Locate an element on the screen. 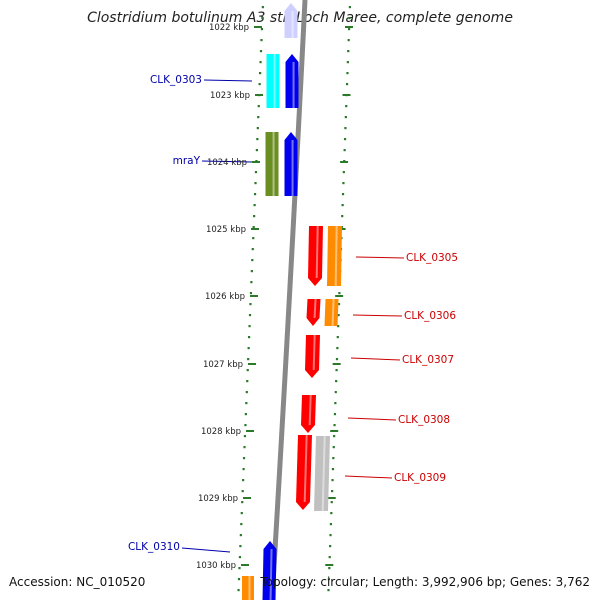  gene-label: CLK_0303 is located at coordinates (176, 80).